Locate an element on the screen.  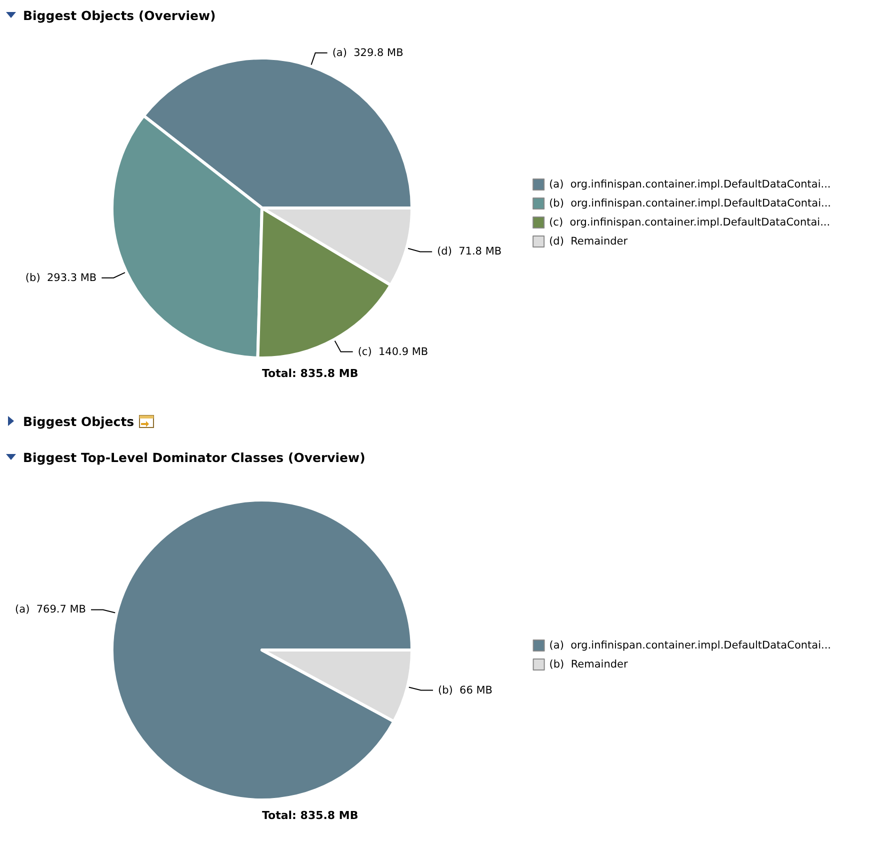
chart-title: Biggest Objects (Overview) is located at coordinates (119, 15).